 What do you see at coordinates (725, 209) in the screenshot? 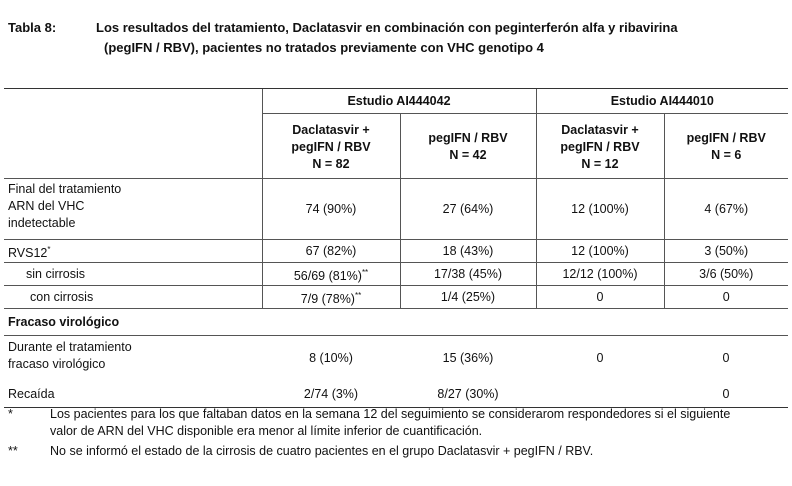
I see `table-cell: 4 (67%)` at bounding box center [725, 209].